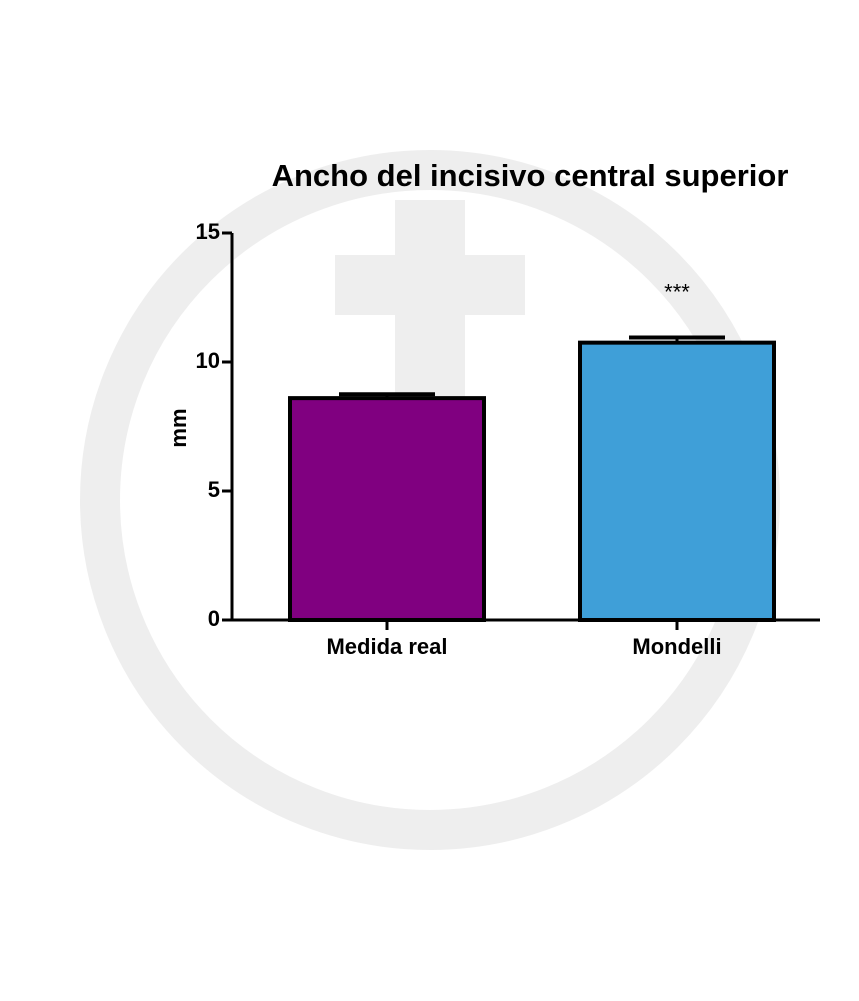 This screenshot has width=859, height=1001. Describe the element at coordinates (214, 618) in the screenshot. I see `y-tick-label: 0` at that location.